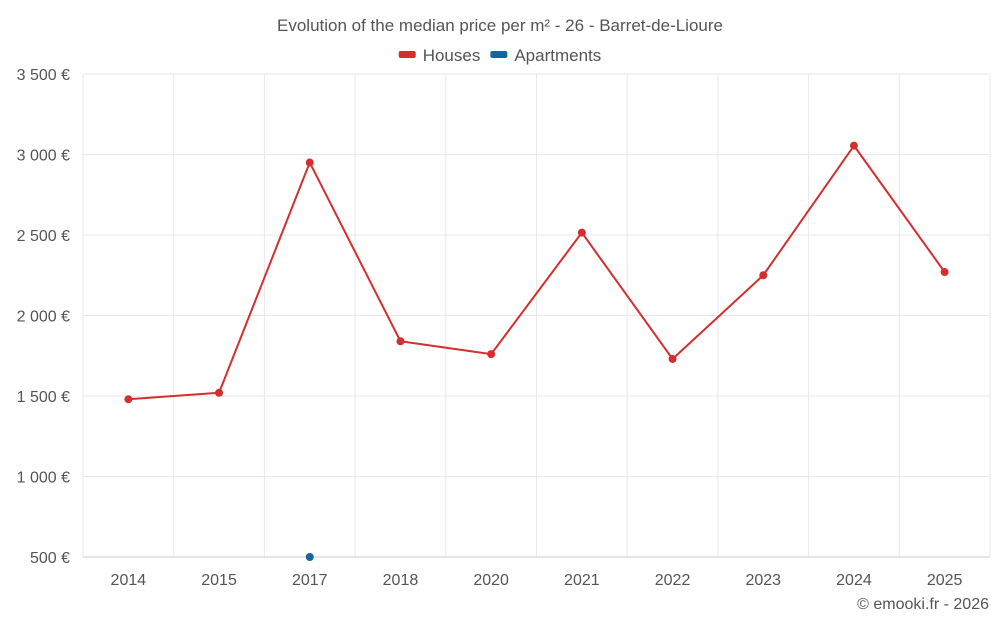 Image resolution: width=1000 pixels, height=630 pixels. I want to click on x-tick-label: 2017, so click(310, 580).